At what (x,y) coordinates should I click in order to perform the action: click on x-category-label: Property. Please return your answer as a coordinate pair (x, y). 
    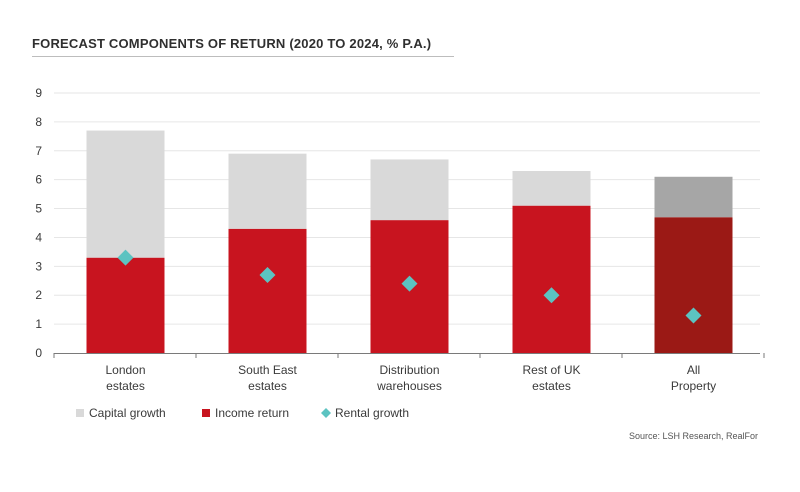
    Looking at the image, I should click on (693, 386).